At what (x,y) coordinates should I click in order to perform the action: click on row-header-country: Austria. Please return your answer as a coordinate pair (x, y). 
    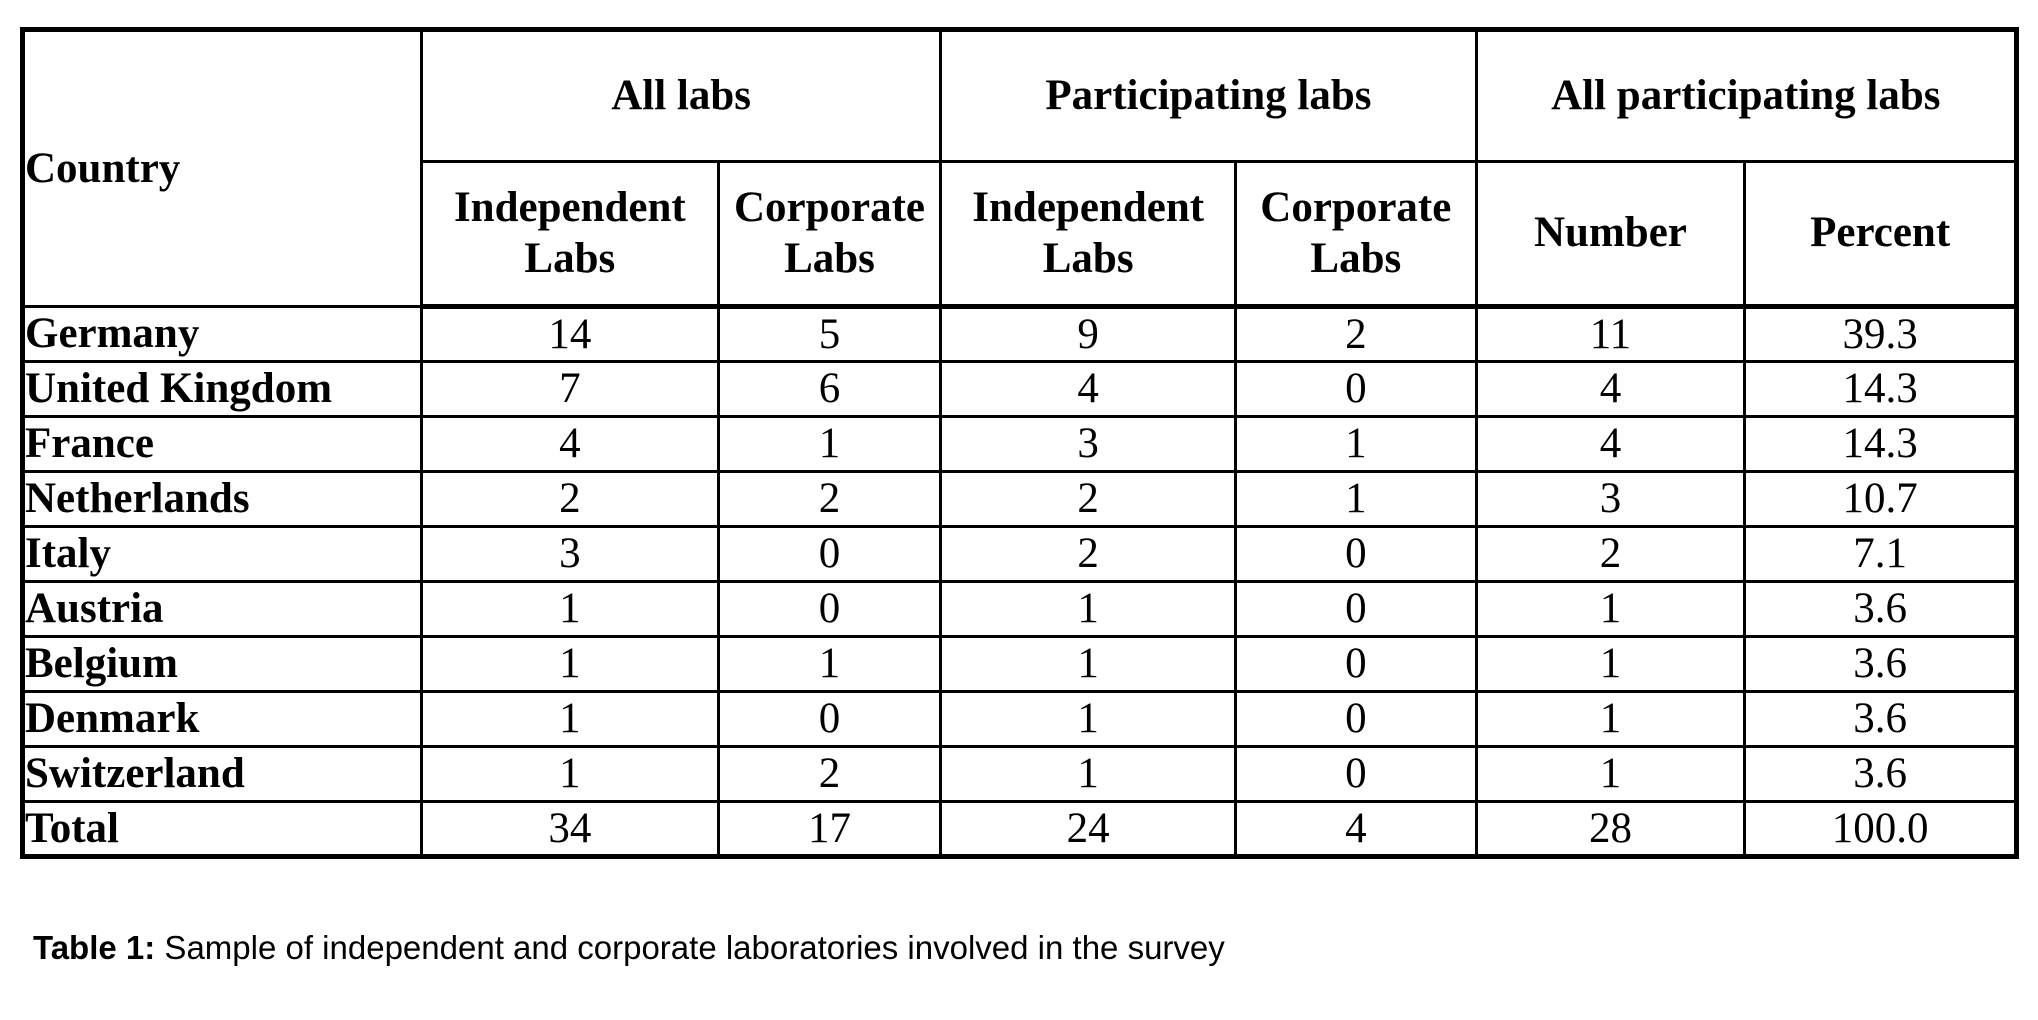
    Looking at the image, I should click on (222, 609).